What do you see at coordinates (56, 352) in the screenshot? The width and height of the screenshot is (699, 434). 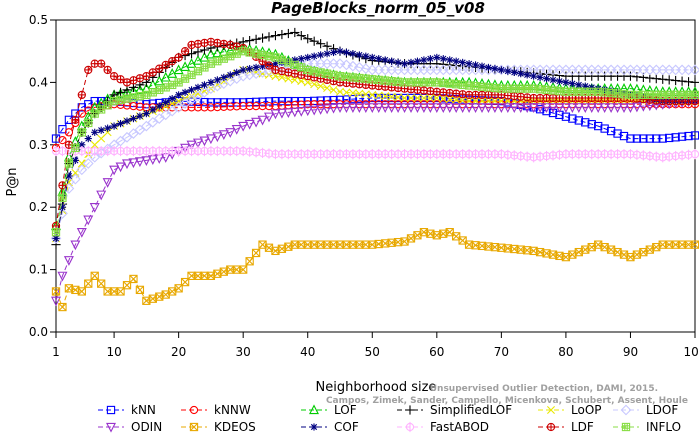 I see `x-tick-label: 1` at bounding box center [56, 352].